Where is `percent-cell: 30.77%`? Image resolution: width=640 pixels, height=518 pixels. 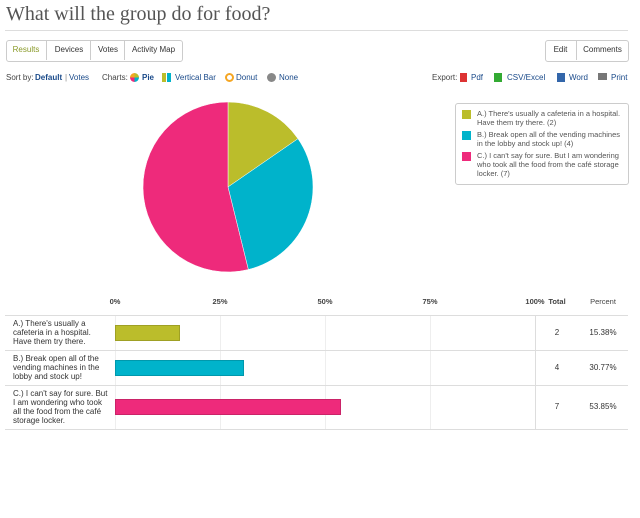
percent-cell: 30.77% is located at coordinates (603, 367).